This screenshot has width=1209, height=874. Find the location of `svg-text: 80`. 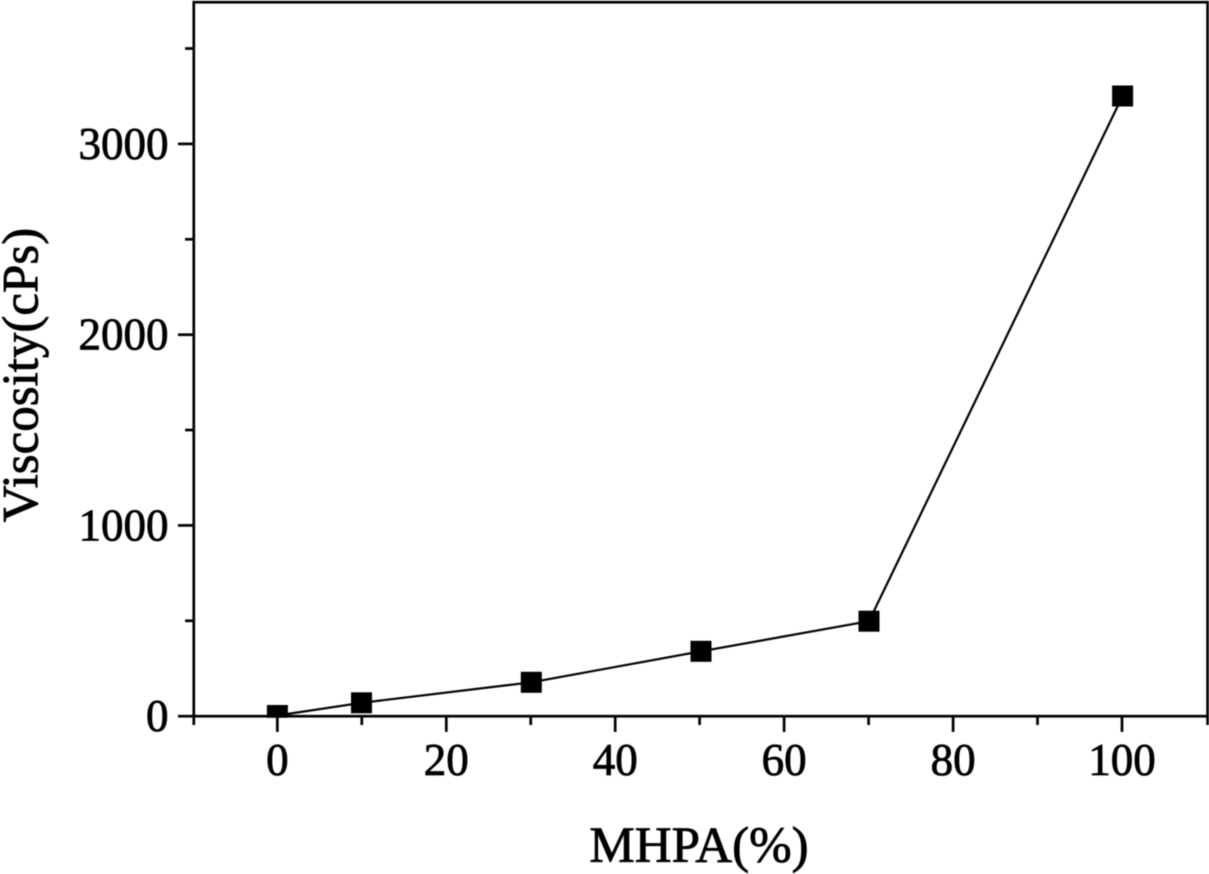

svg-text: 80 is located at coordinates (953, 760).